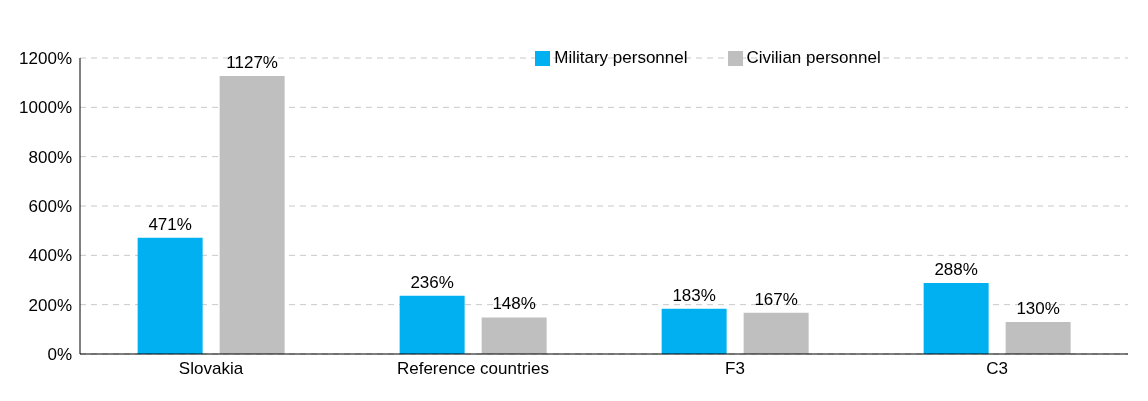 The height and width of the screenshot is (401, 1148). I want to click on y-tick-label: 600%, so click(50, 207).